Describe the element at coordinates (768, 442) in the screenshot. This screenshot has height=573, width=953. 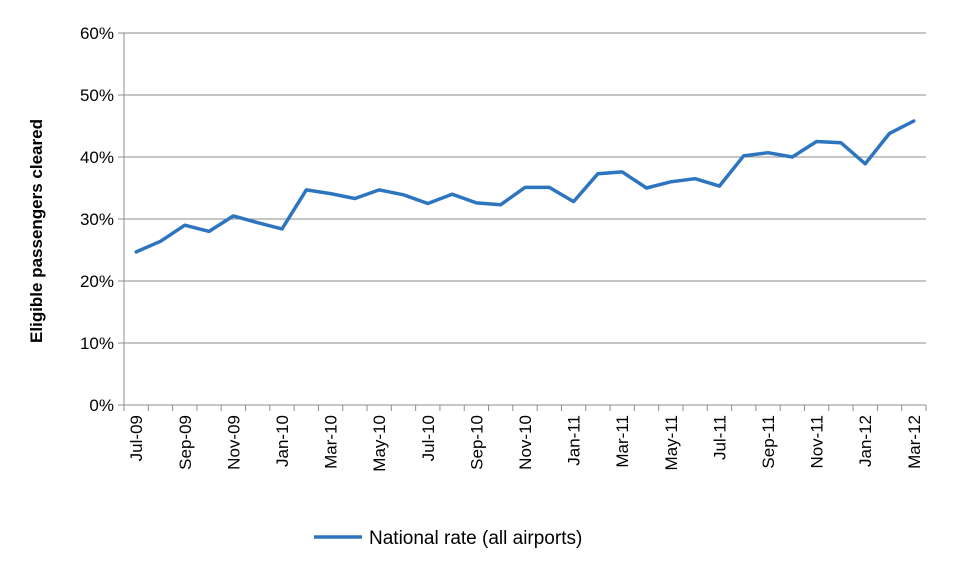
I see `x-tick-label: Sep-11` at that location.